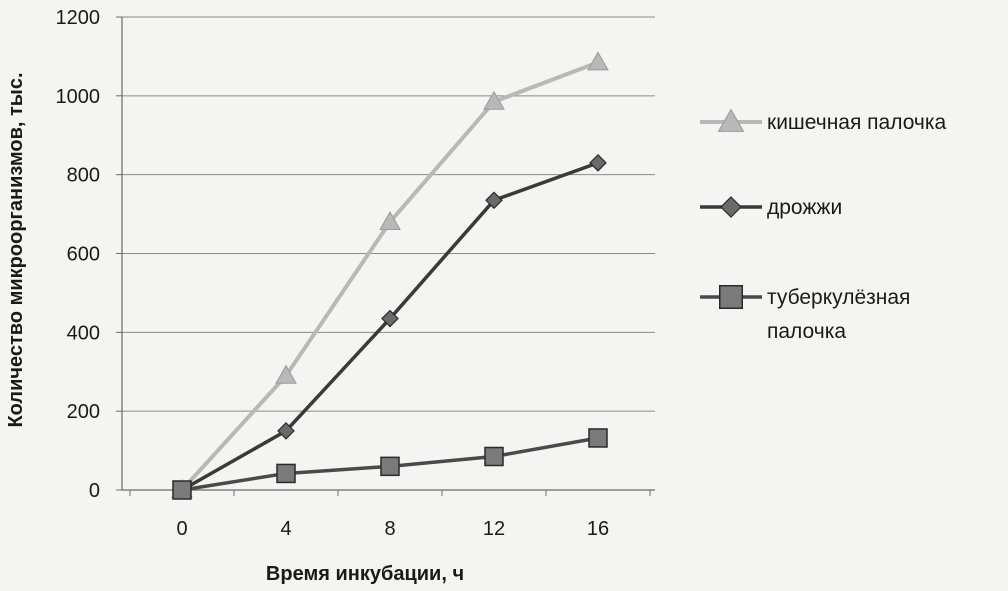  Describe the element at coordinates (285, 529) in the screenshot. I see `x-tick-label: 4` at that location.